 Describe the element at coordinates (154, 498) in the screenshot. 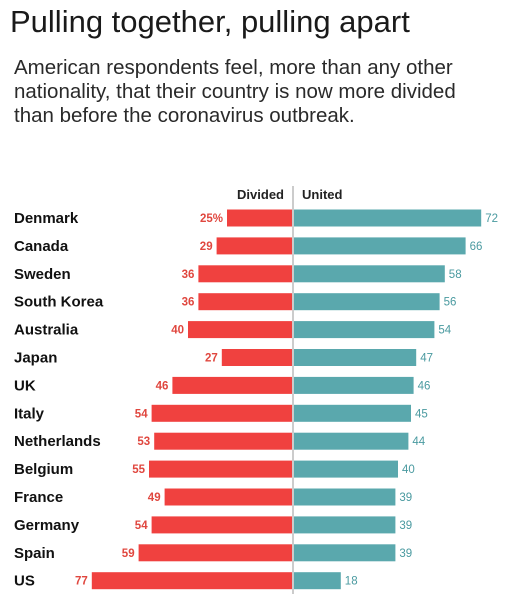

I see `value-label-divided: 49` at that location.